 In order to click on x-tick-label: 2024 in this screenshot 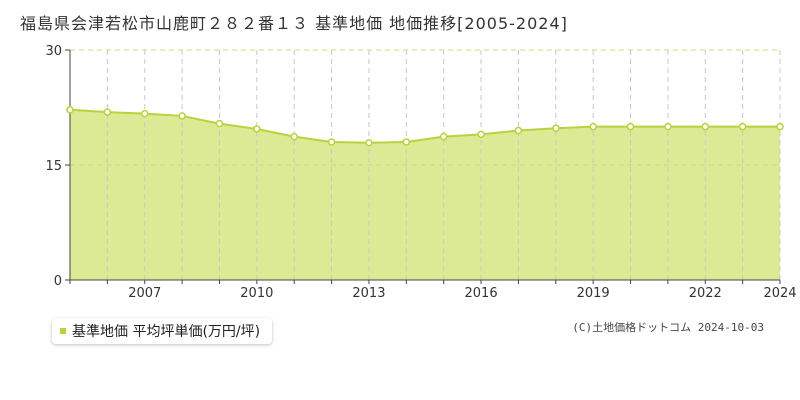, I will do `click(779, 293)`.